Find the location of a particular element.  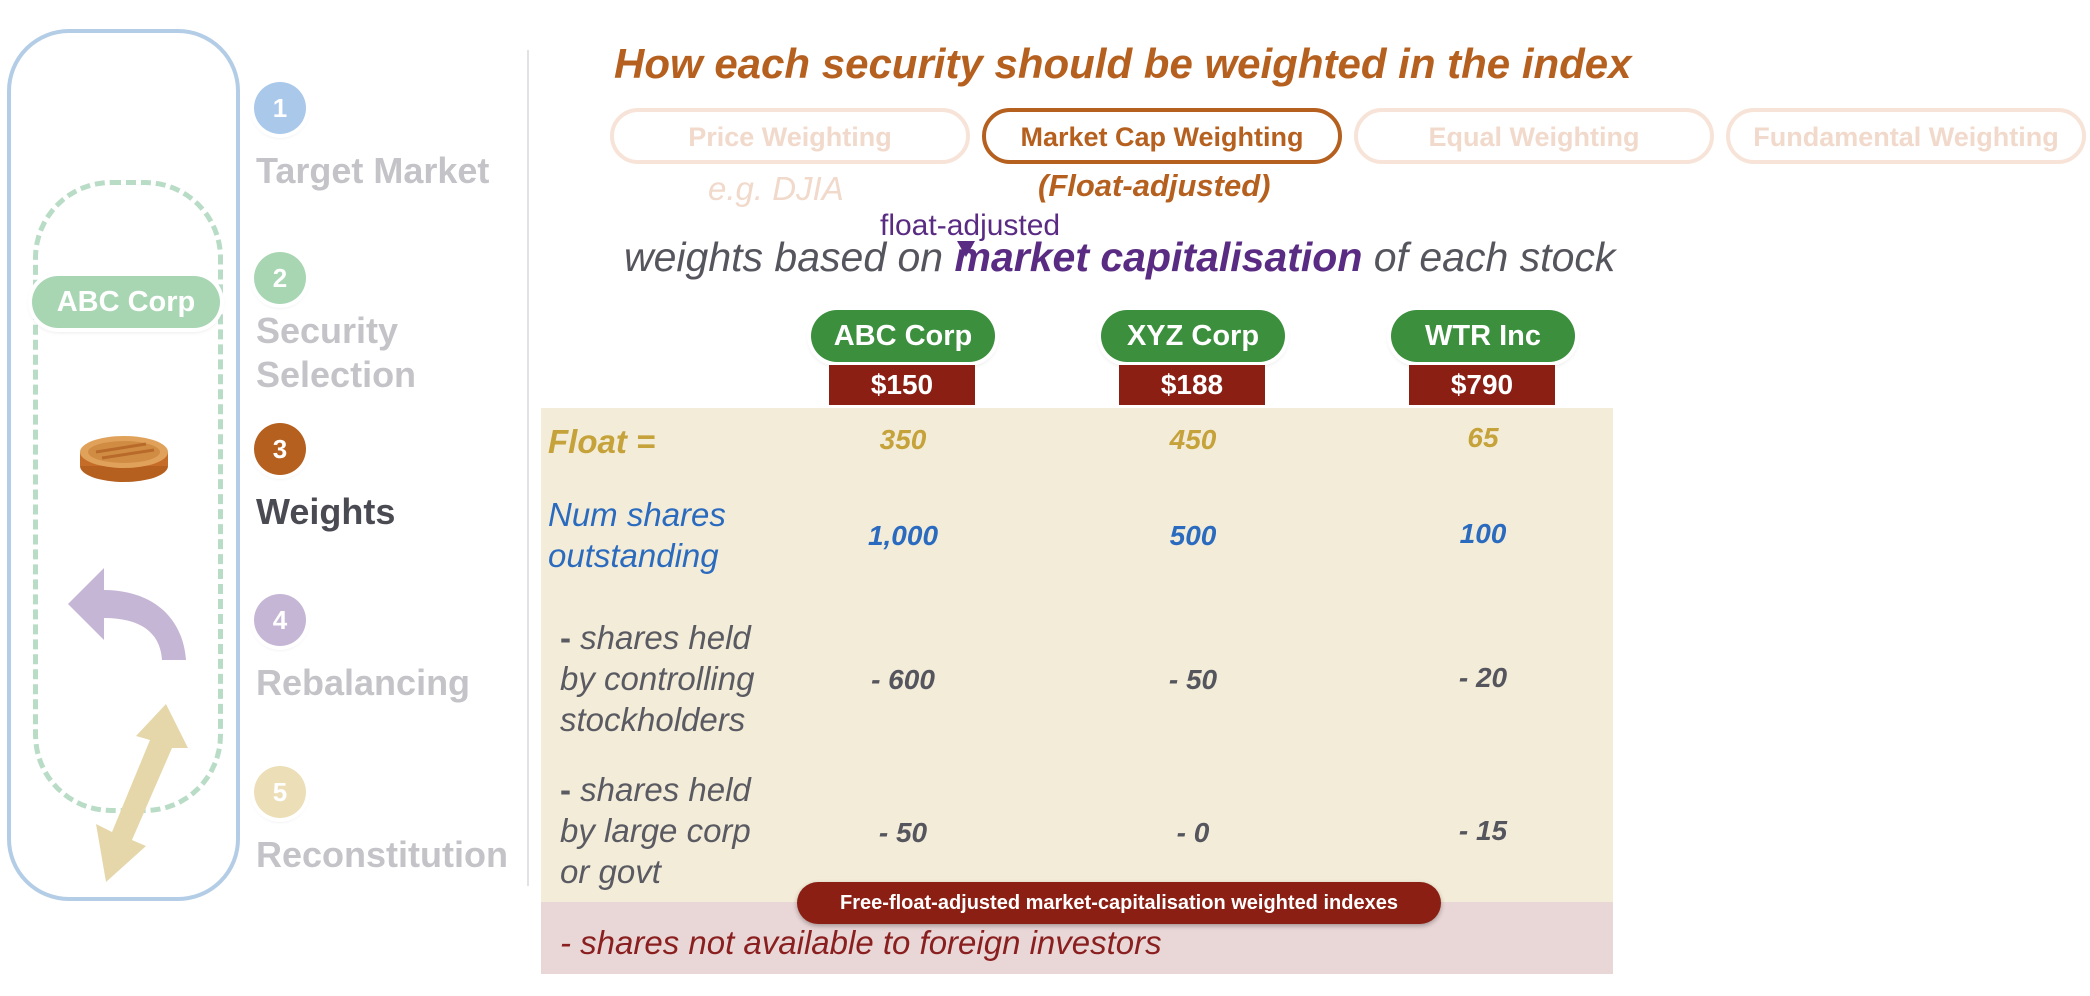

sentence-suffix: of each stock is located at coordinates (1489, 257).